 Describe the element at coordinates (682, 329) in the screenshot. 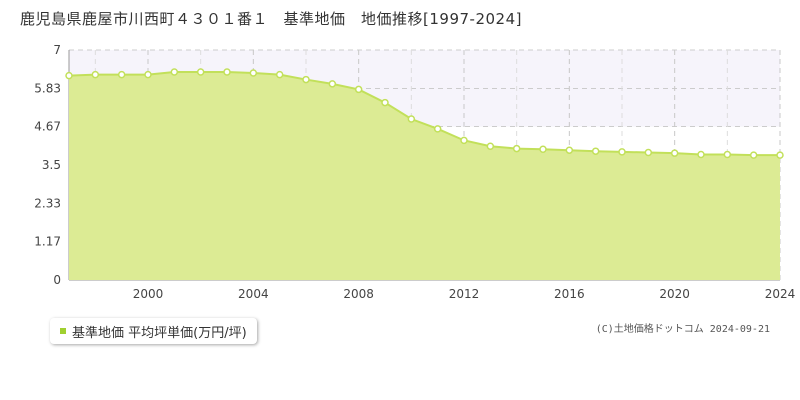

I see `copyright: (C)土地価格ドットコム 2024-09-21` at that location.